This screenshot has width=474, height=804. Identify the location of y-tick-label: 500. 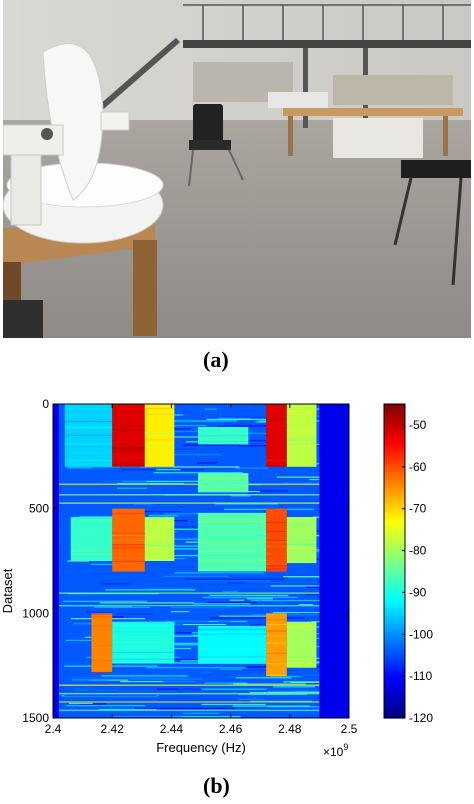
(39, 509).